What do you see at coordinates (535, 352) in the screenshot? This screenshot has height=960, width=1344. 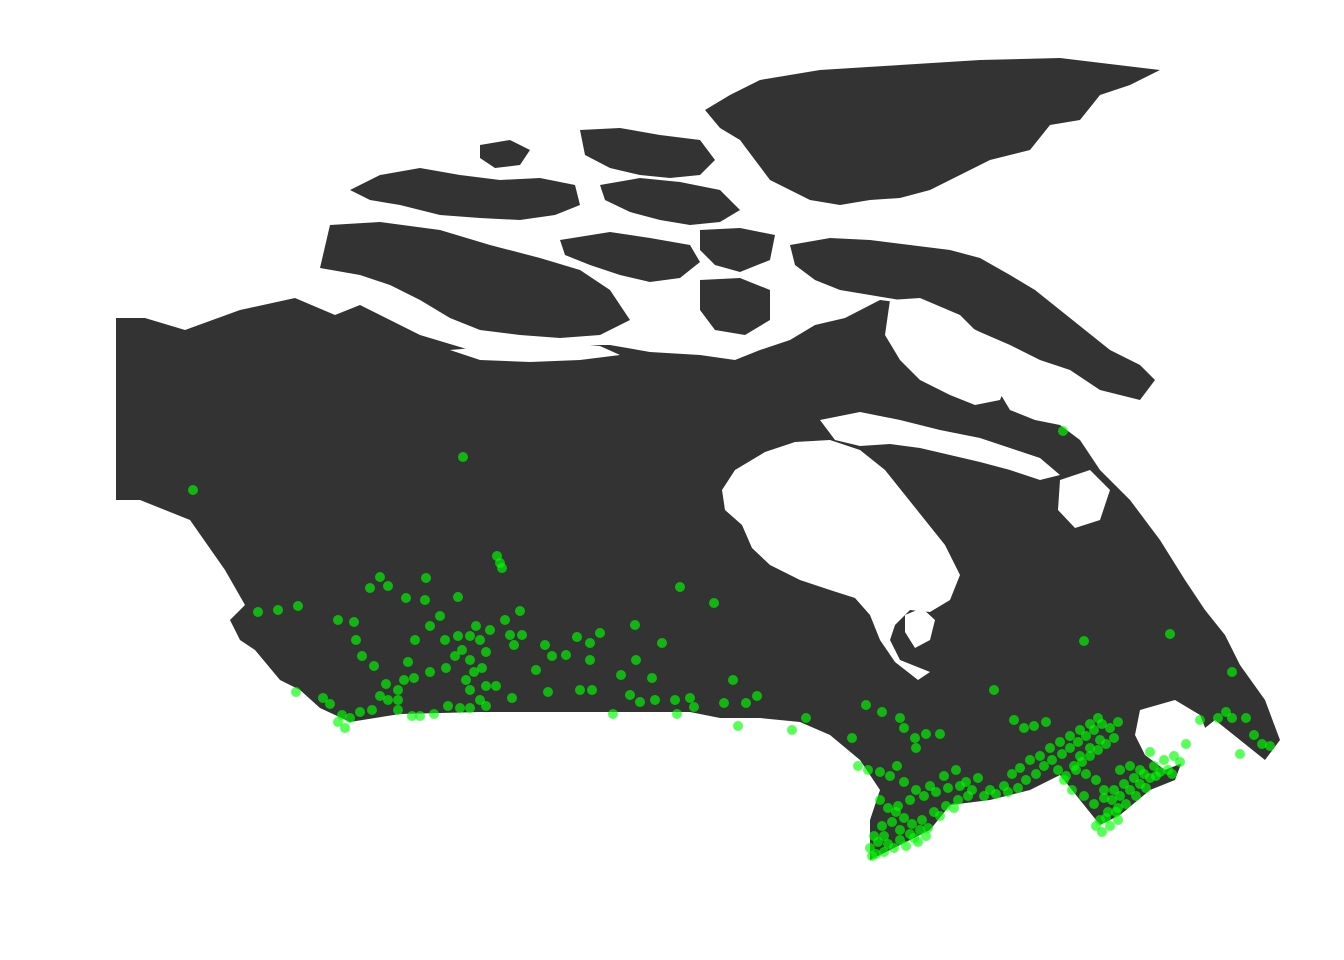 I see `amundsen-channel` at bounding box center [535, 352].